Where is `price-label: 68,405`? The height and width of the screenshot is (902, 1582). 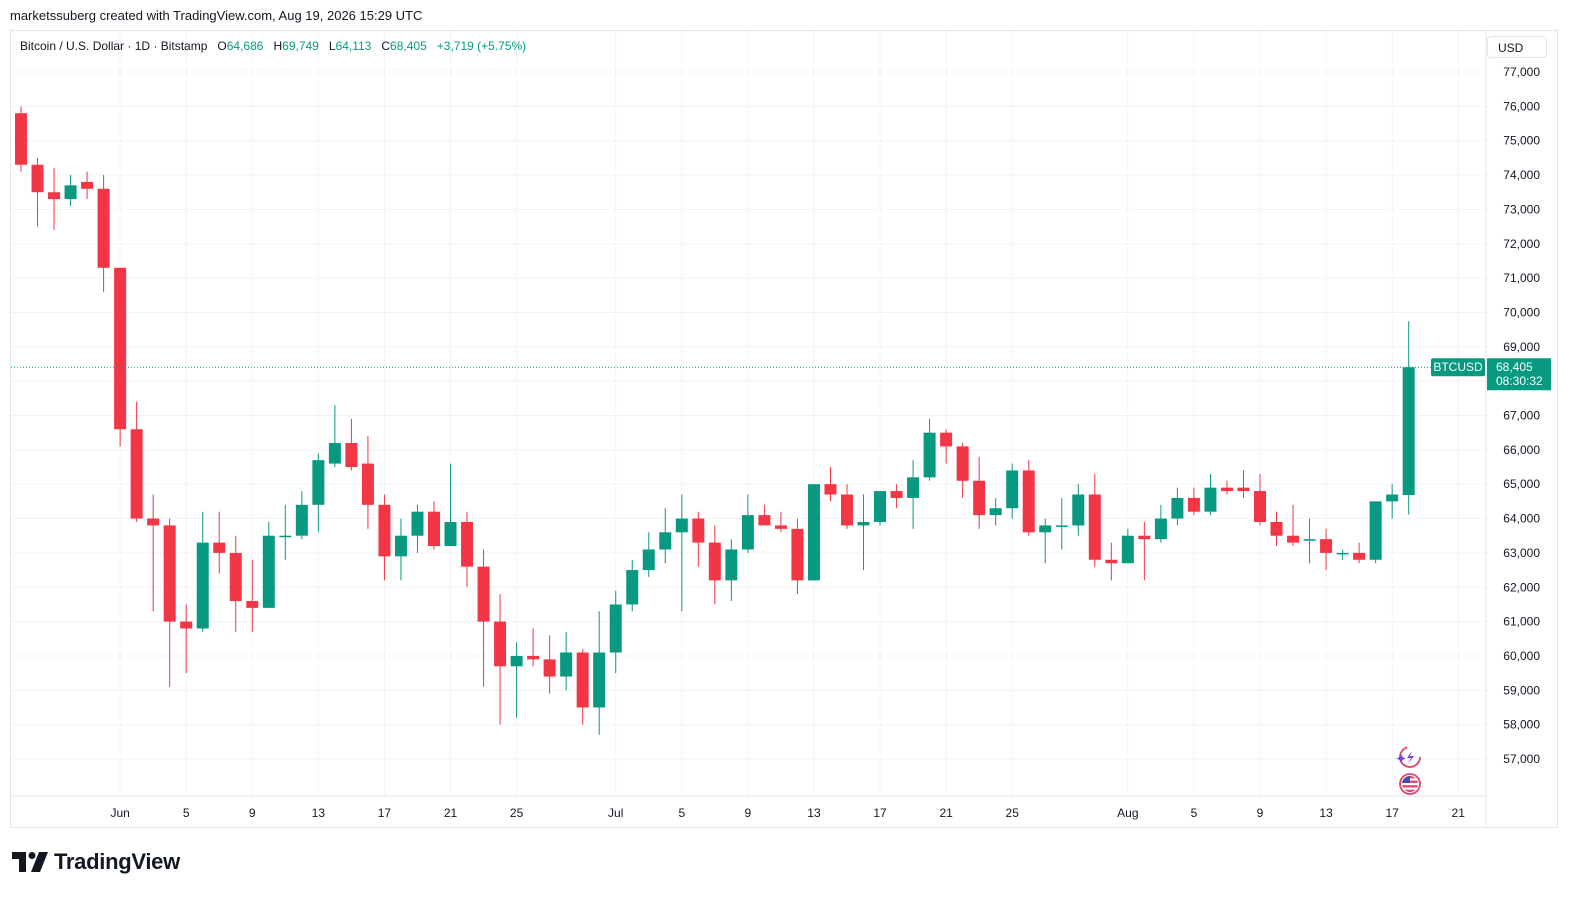 price-label: 68,405 is located at coordinates (1514, 367).